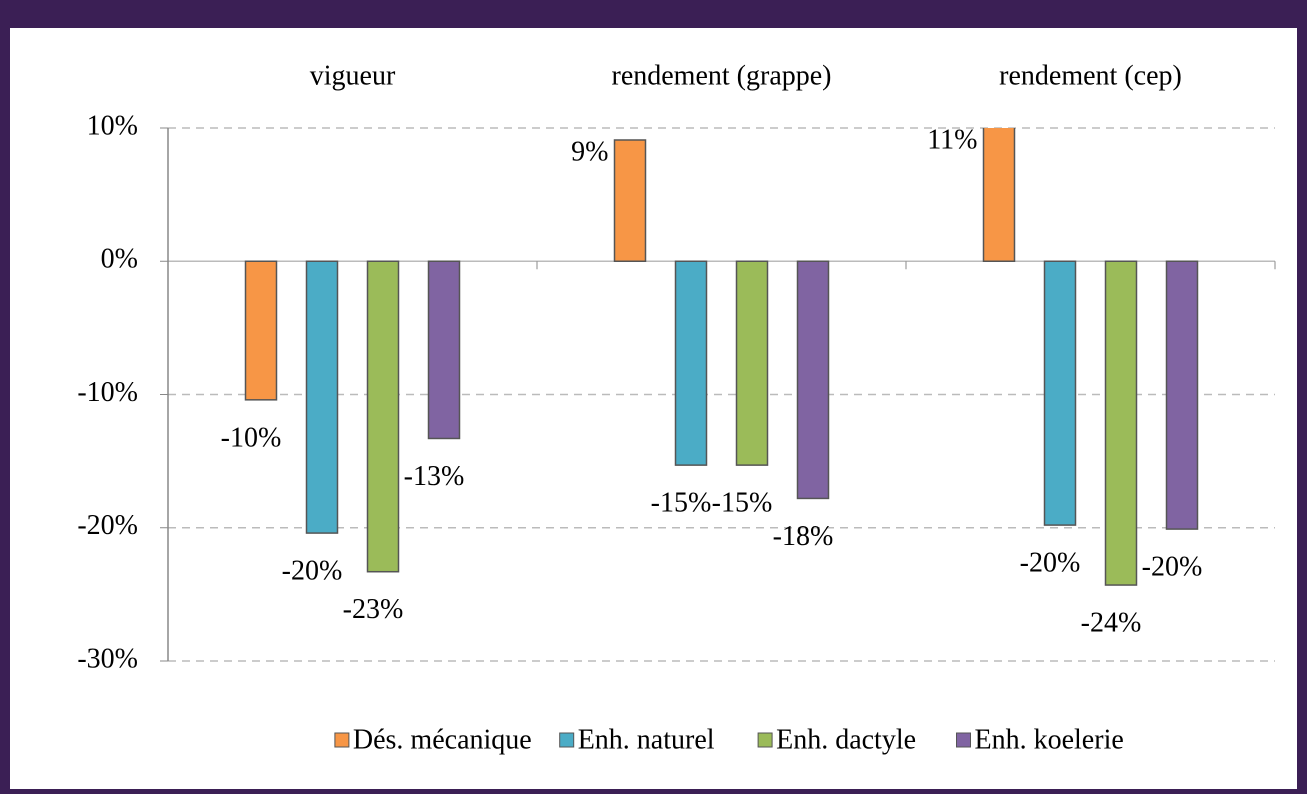 The image size is (1307, 794). What do you see at coordinates (119, 259) in the screenshot?
I see `y-tick-label: 0%` at bounding box center [119, 259].